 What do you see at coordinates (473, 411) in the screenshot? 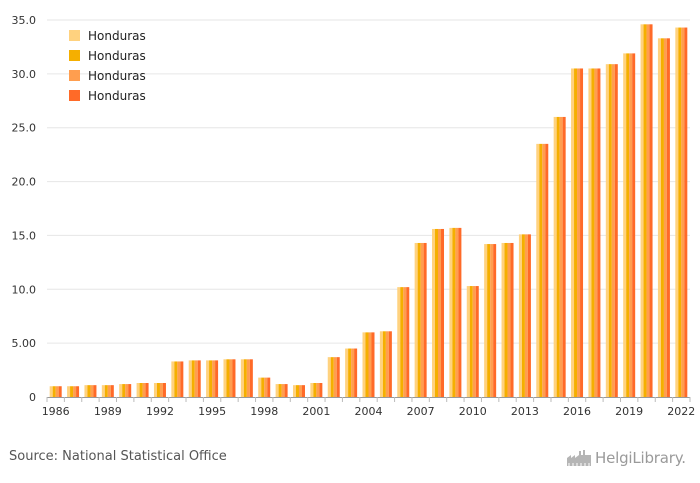
I see `x-tick-label: 2010` at bounding box center [473, 411].